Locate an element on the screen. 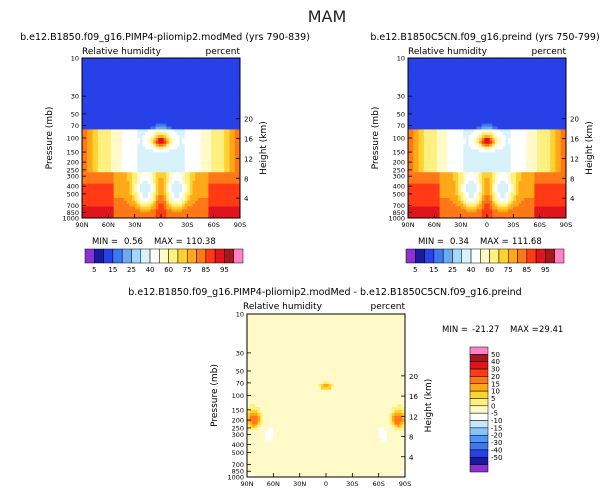 The image size is (615, 497). x-tick-label: 30S is located at coordinates (187, 225).